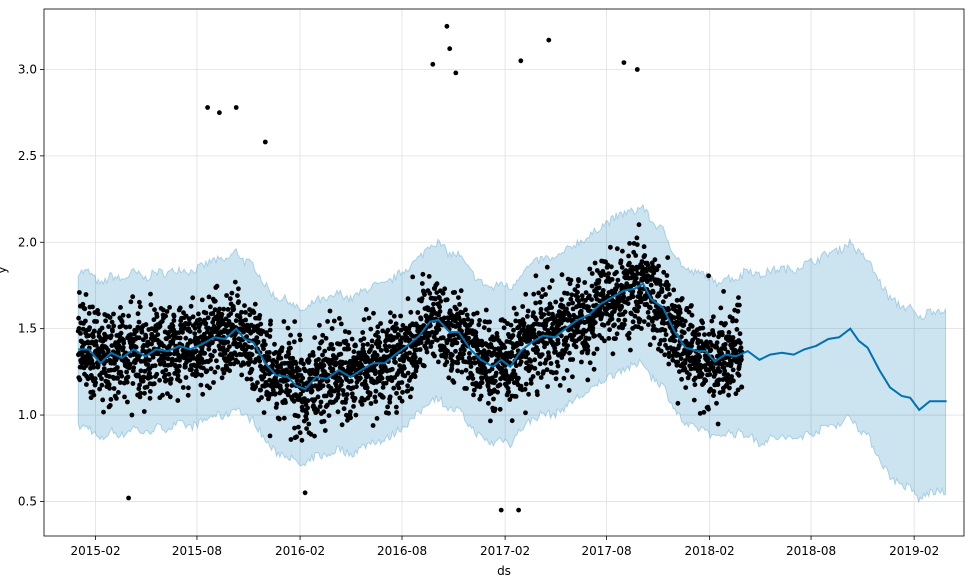  Describe the element at coordinates (504, 570) in the screenshot. I see `x-axis-label: ds` at that location.